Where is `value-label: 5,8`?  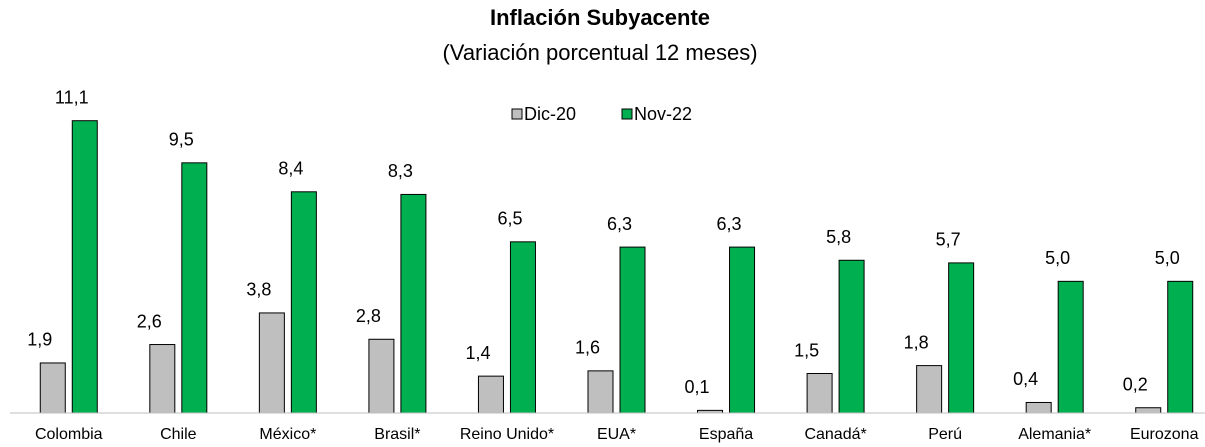 value-label: 5,8 is located at coordinates (838, 237).